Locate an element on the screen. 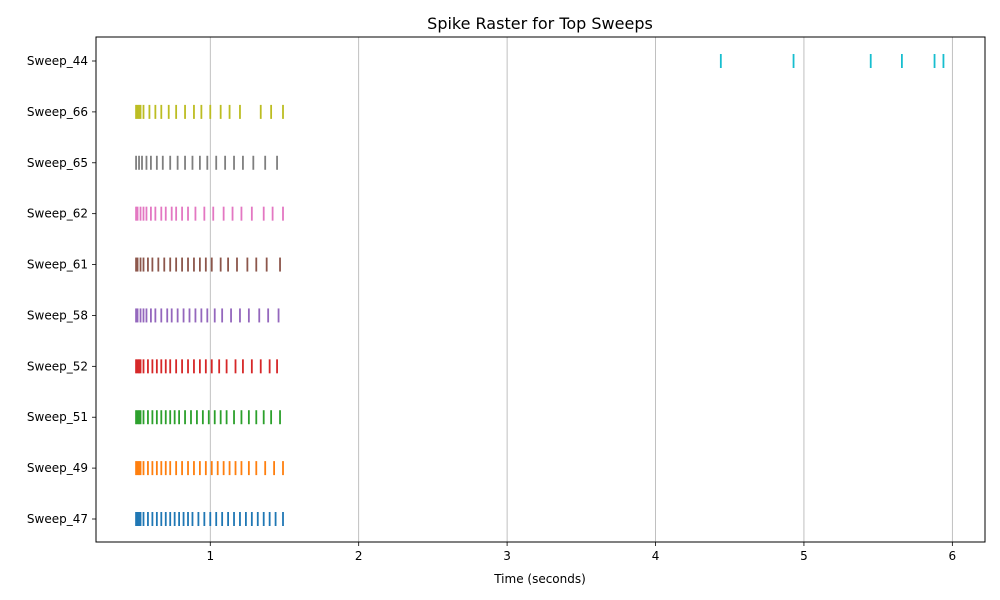  y-tick-label: Sweep_65 is located at coordinates (57, 163).